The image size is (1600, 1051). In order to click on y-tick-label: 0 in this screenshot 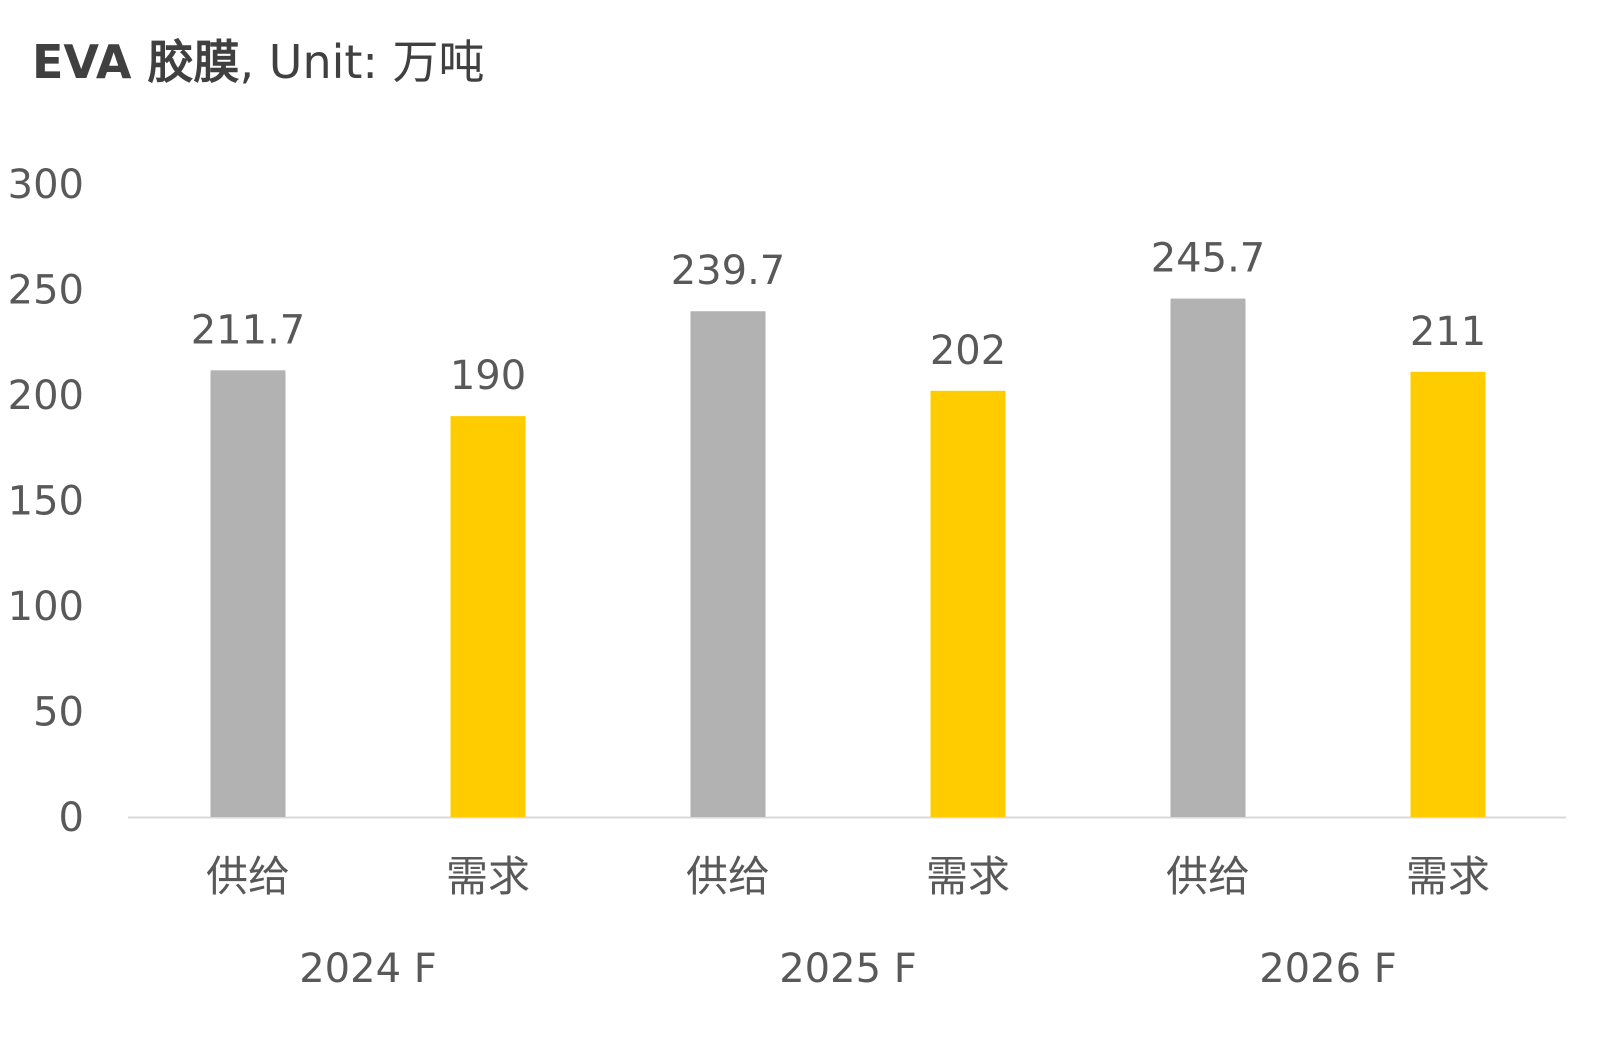, I will do `click(71, 818)`.